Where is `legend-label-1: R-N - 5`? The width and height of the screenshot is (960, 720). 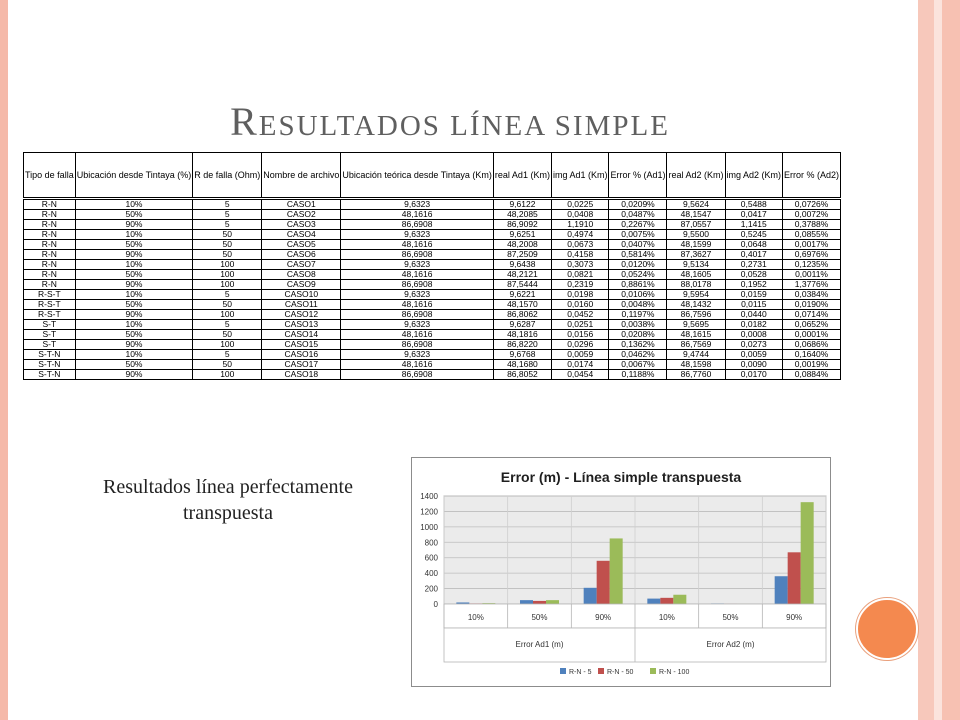 legend-label-1: R-N - 5 is located at coordinates (580, 672).